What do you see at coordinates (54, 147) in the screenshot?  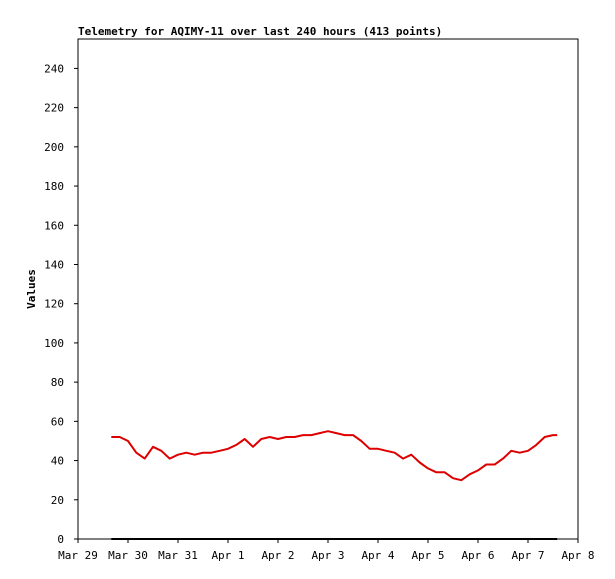 I see `y-tick-label: 200` at bounding box center [54, 147].